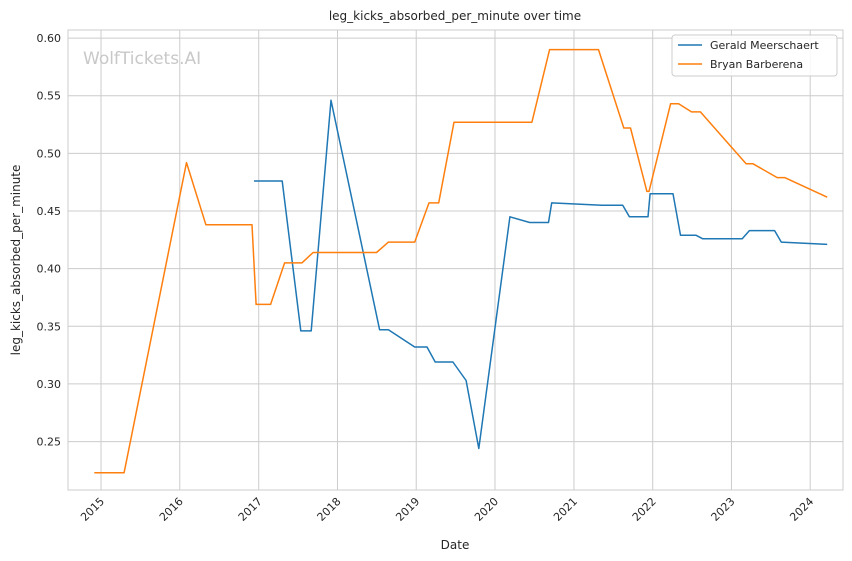 Image resolution: width=852 pixels, height=561 pixels. What do you see at coordinates (49, 384) in the screenshot?
I see `y-tick-label: 0.30` at bounding box center [49, 384].